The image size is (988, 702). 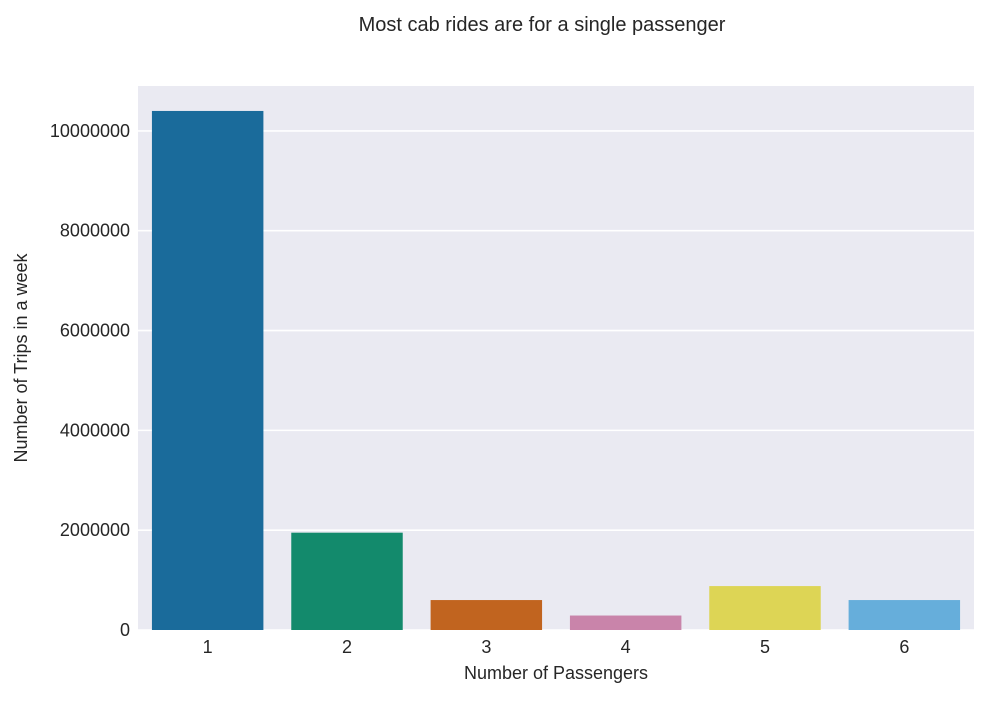 I want to click on y-tick-label: 10000000, so click(x=90, y=131).